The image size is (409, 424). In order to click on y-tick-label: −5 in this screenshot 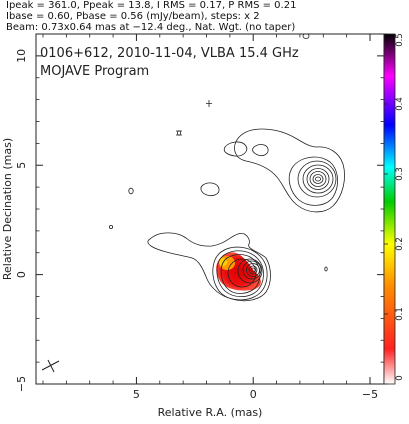, I will do `click(21, 384)`.